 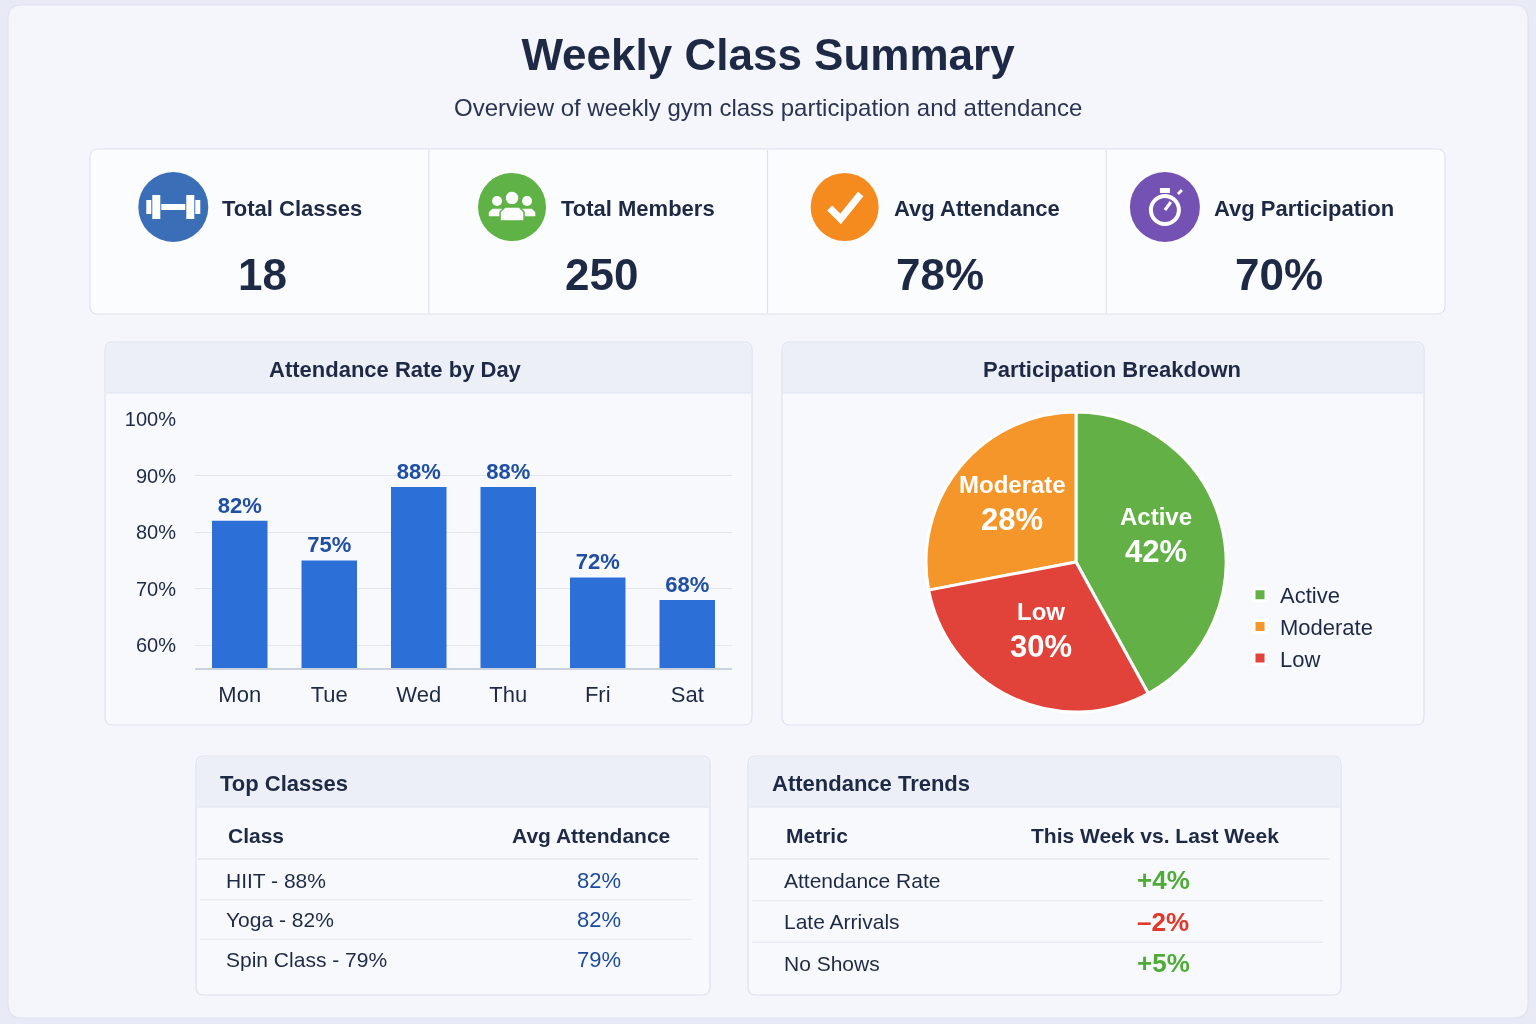 What do you see at coordinates (871, 783) in the screenshot?
I see `text: Attendance Trends` at bounding box center [871, 783].